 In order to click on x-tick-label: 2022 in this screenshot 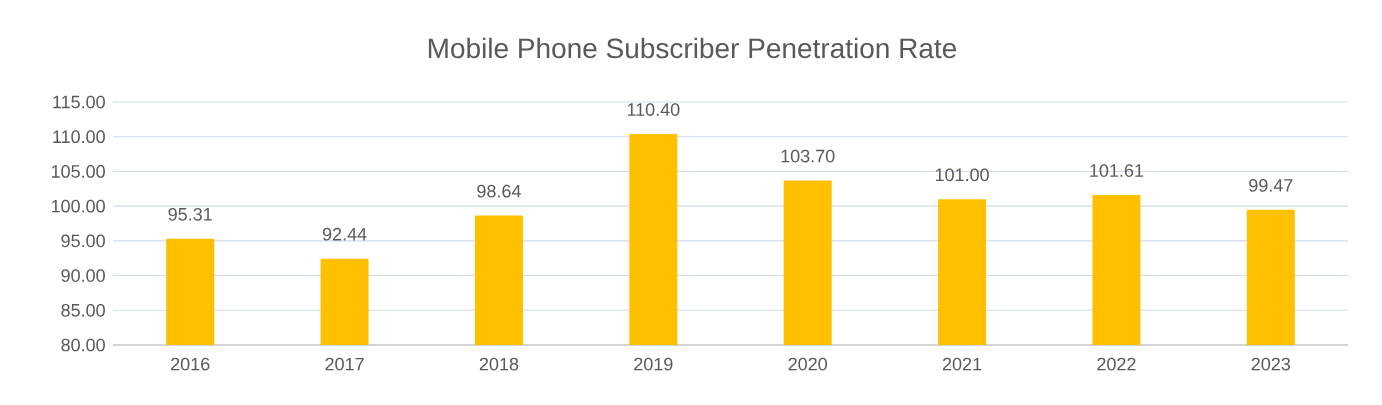, I will do `click(1116, 364)`.